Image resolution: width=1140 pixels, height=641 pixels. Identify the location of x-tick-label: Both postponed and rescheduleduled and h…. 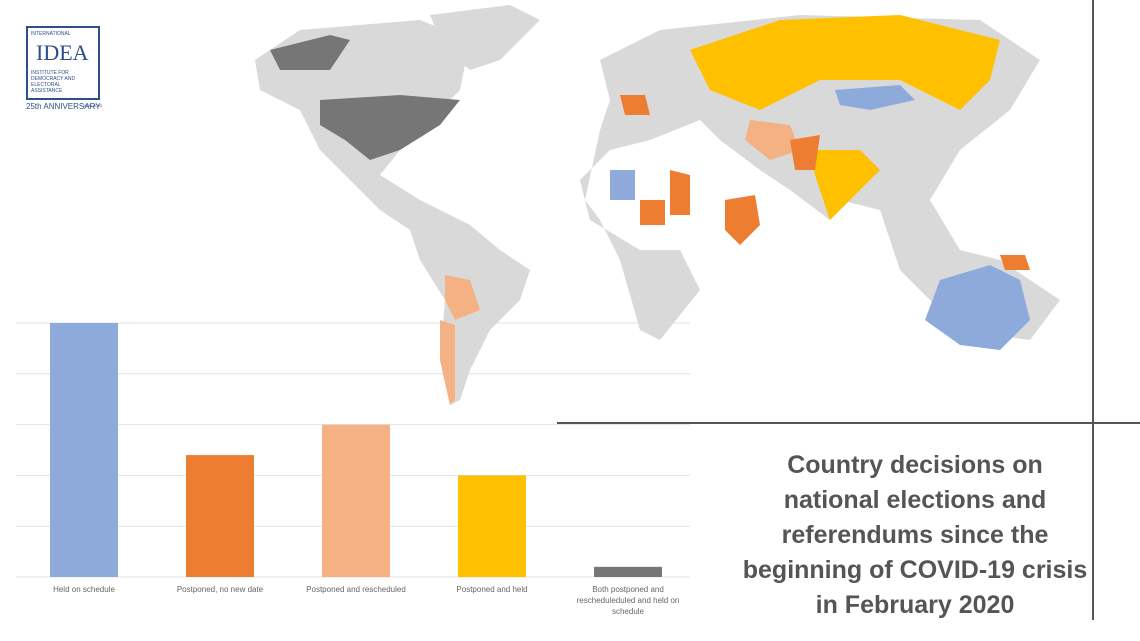
(628, 600).